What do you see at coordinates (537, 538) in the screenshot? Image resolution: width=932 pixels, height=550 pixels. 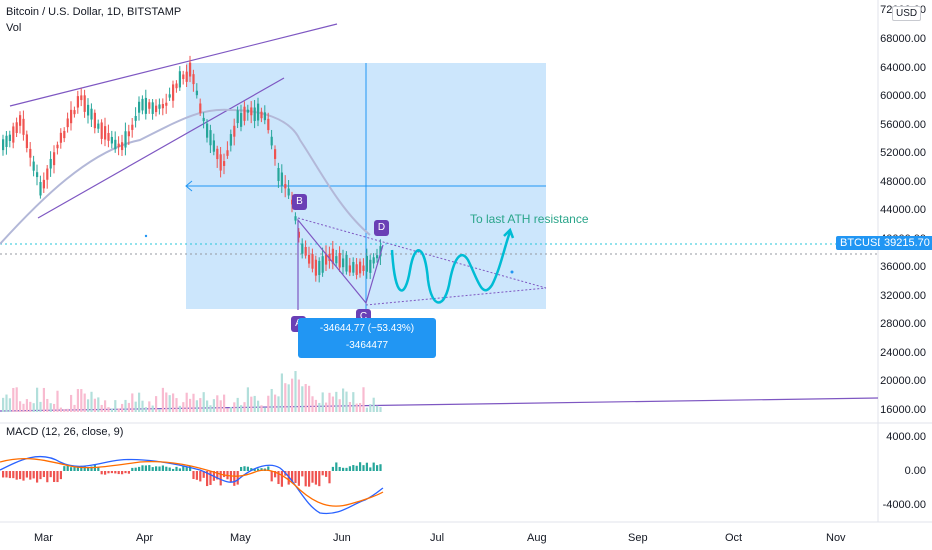 I see `time-label: Aug` at bounding box center [537, 538].